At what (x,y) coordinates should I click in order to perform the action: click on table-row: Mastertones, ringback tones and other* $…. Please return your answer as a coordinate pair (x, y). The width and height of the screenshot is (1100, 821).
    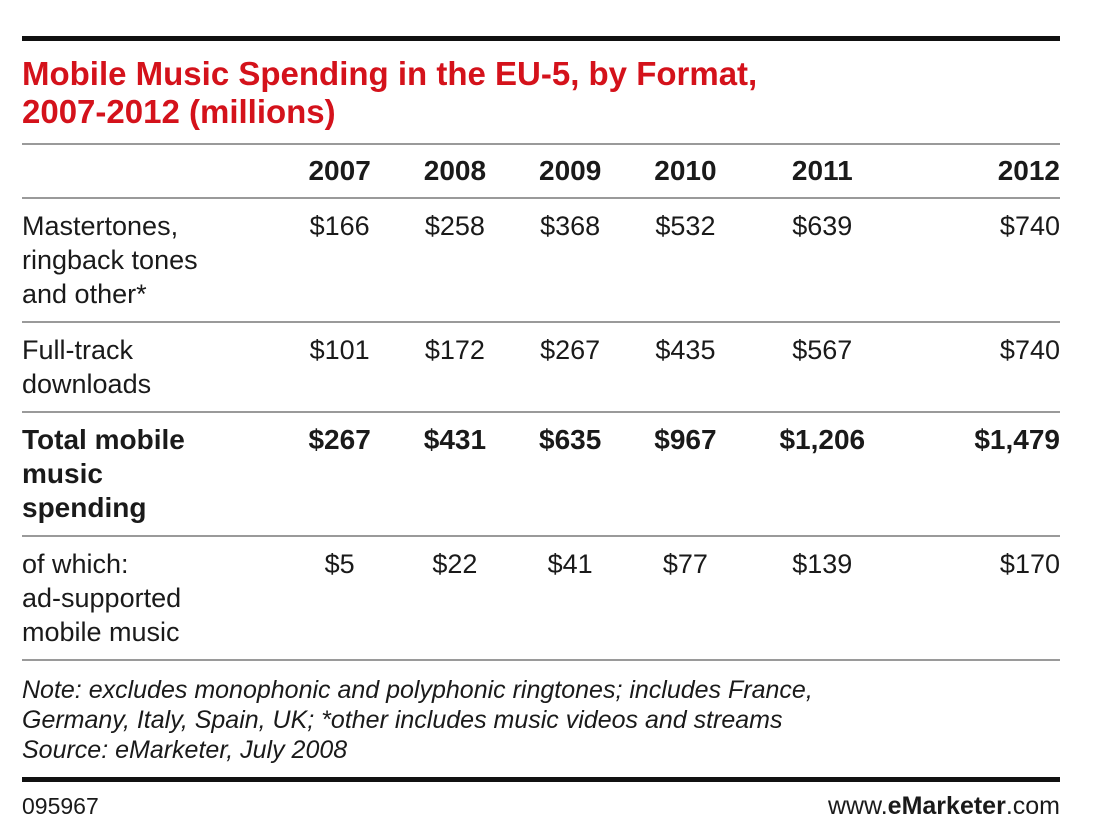
    Looking at the image, I should click on (541, 260).